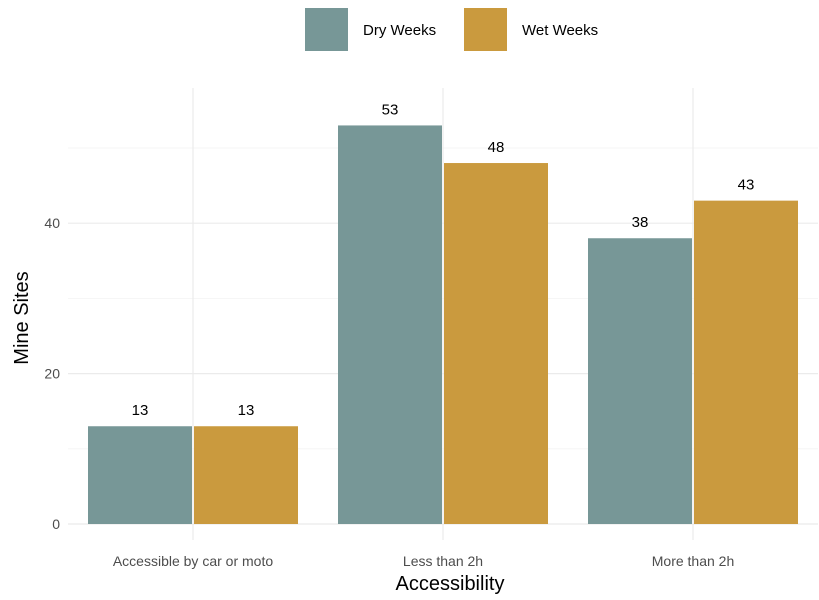 The image size is (819, 600). I want to click on legend-swatch-wet-weeks, so click(485, 29).